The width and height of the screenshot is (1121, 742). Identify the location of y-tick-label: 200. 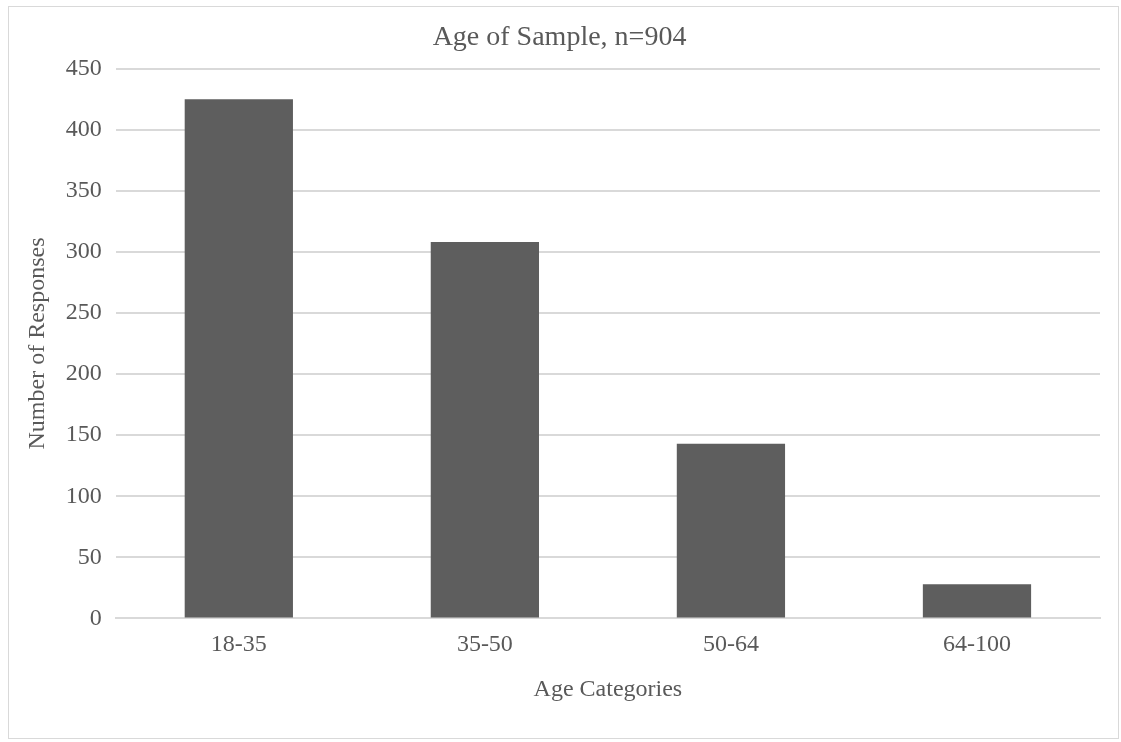
(83, 372).